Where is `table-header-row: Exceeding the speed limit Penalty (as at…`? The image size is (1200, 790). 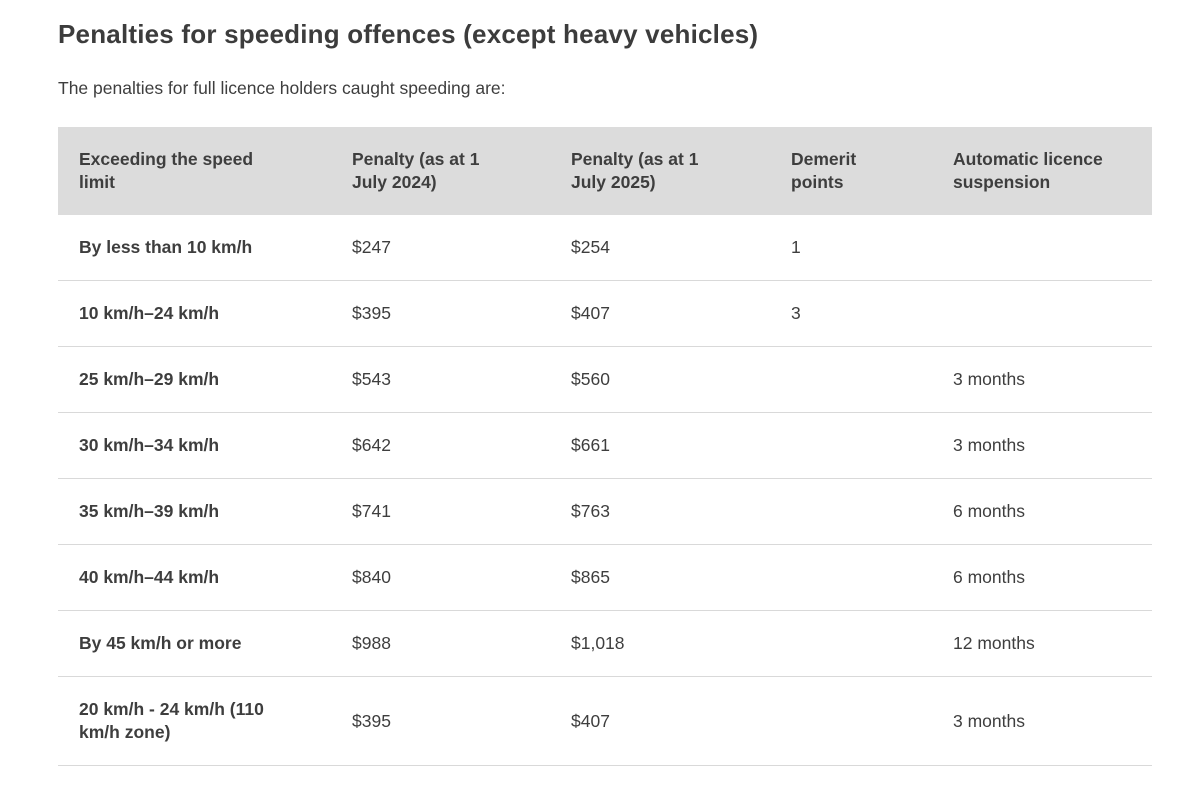
table-header-row: Exceeding the speed limit Penalty (as at… is located at coordinates (605, 171).